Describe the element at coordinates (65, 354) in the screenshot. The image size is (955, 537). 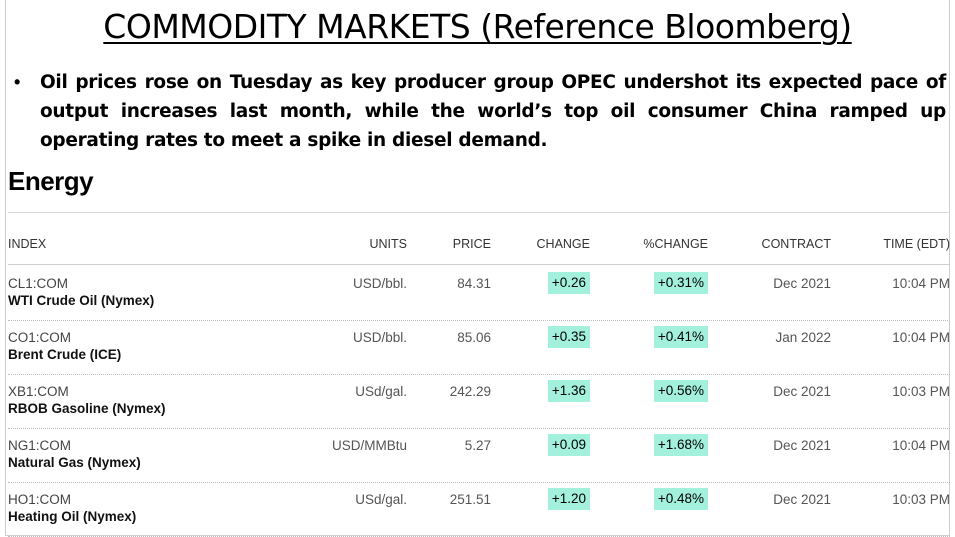
I see `row-name: Brent Crude (ICE)` at that location.